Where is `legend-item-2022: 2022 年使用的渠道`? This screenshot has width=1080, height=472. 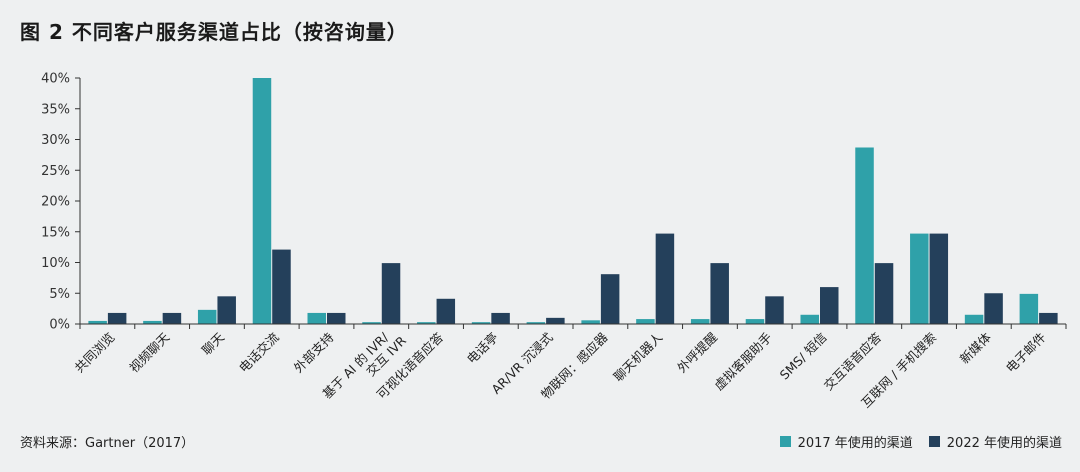 legend-item-2022: 2022 年使用的渠道 is located at coordinates (995, 441).